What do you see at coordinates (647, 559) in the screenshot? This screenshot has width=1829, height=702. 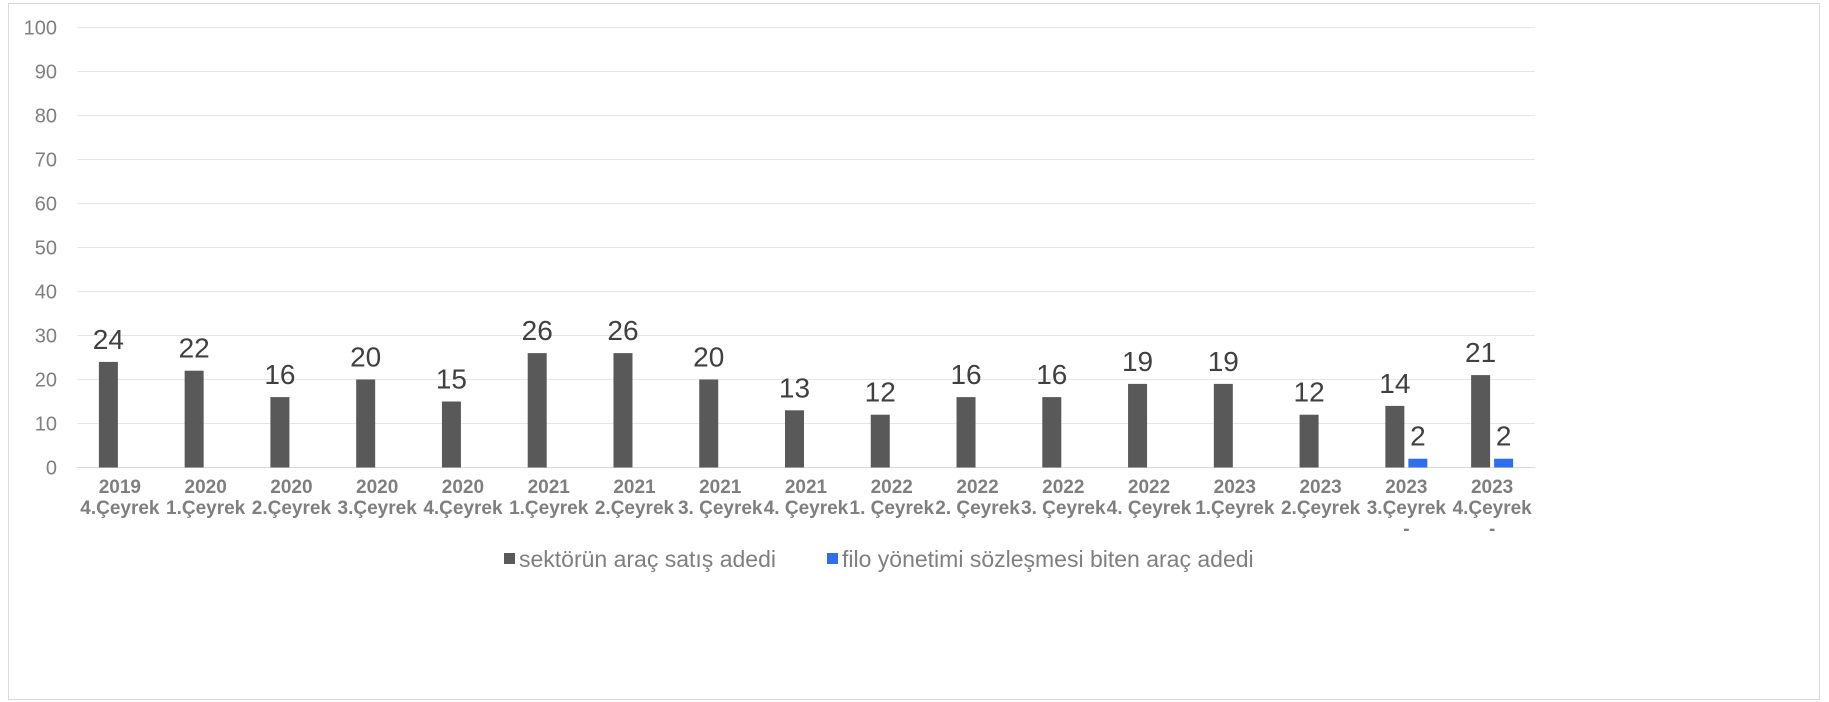 I see `legend-label: sektörün araç satış adedi` at bounding box center [647, 559].